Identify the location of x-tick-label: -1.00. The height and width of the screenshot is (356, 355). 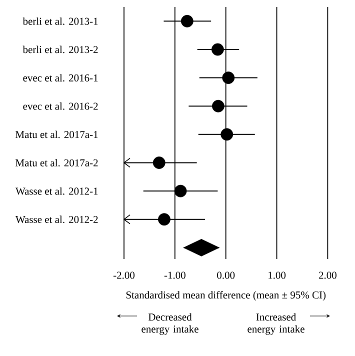
(175, 275).